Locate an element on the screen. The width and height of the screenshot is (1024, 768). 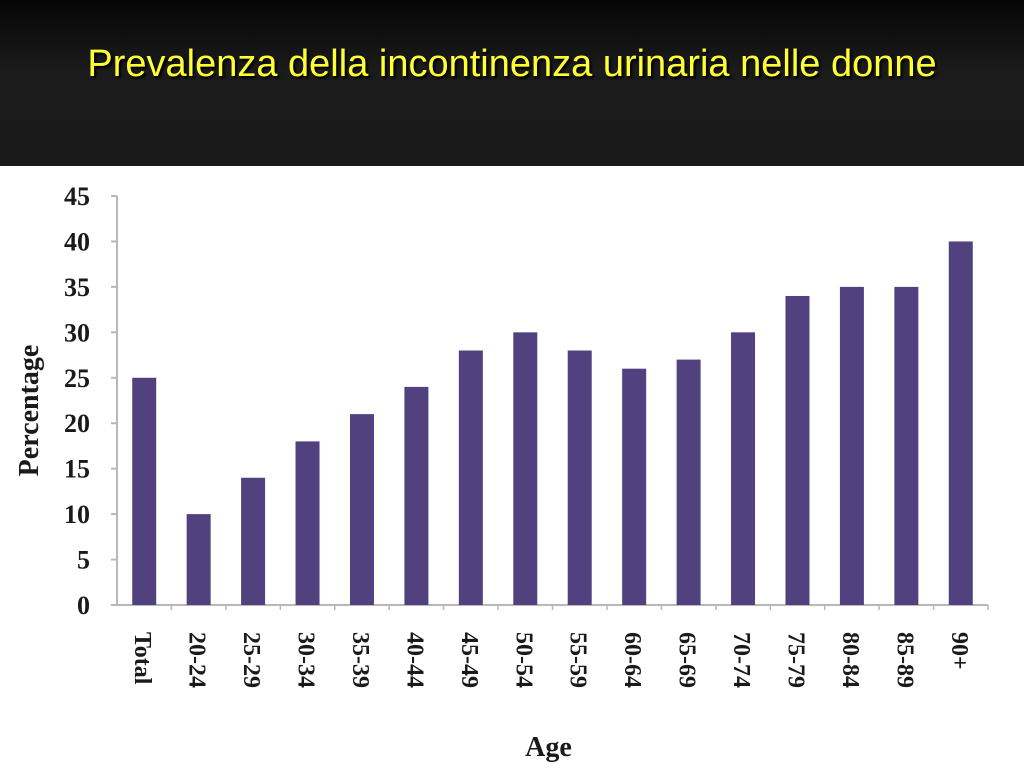
x-tick-label: 60-64 is located at coordinates (632, 660).